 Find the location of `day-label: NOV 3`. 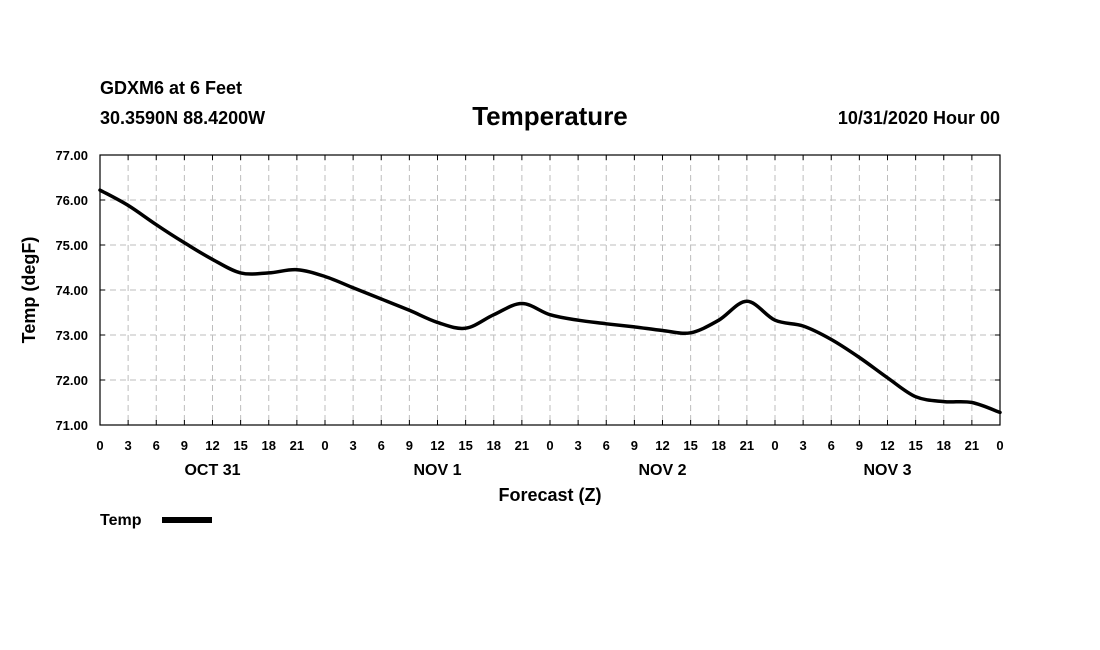

day-label: NOV 3 is located at coordinates (887, 470).